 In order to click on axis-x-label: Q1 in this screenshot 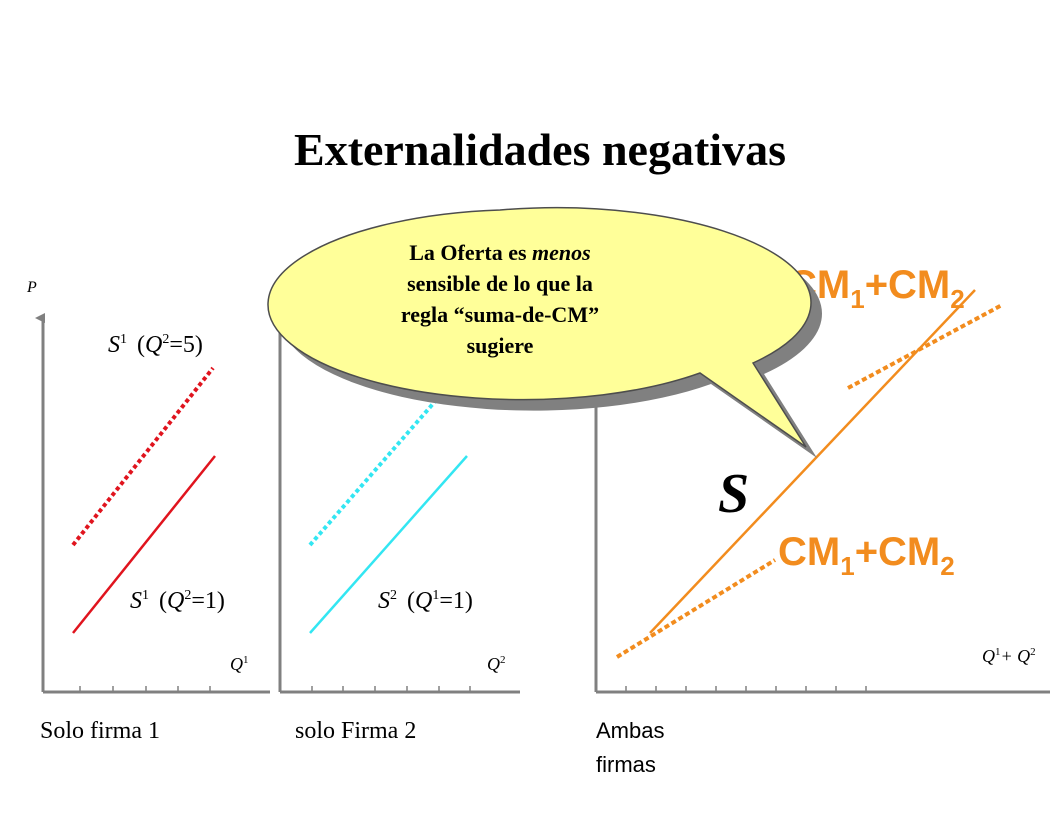, I will do `click(239, 664)`.